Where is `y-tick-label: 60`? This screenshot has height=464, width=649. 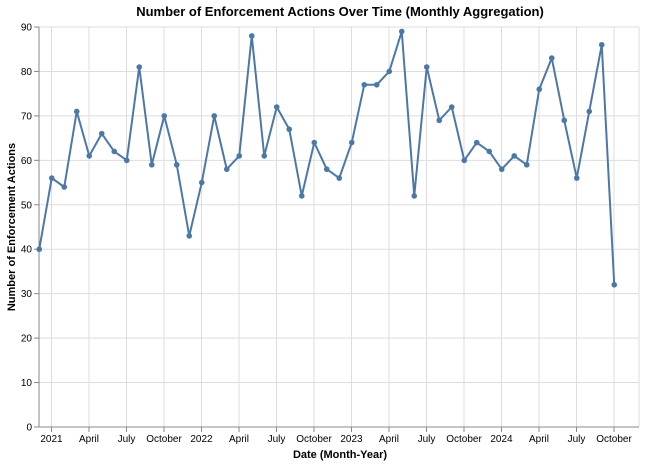 y-tick-label: 60 is located at coordinates (27, 161).